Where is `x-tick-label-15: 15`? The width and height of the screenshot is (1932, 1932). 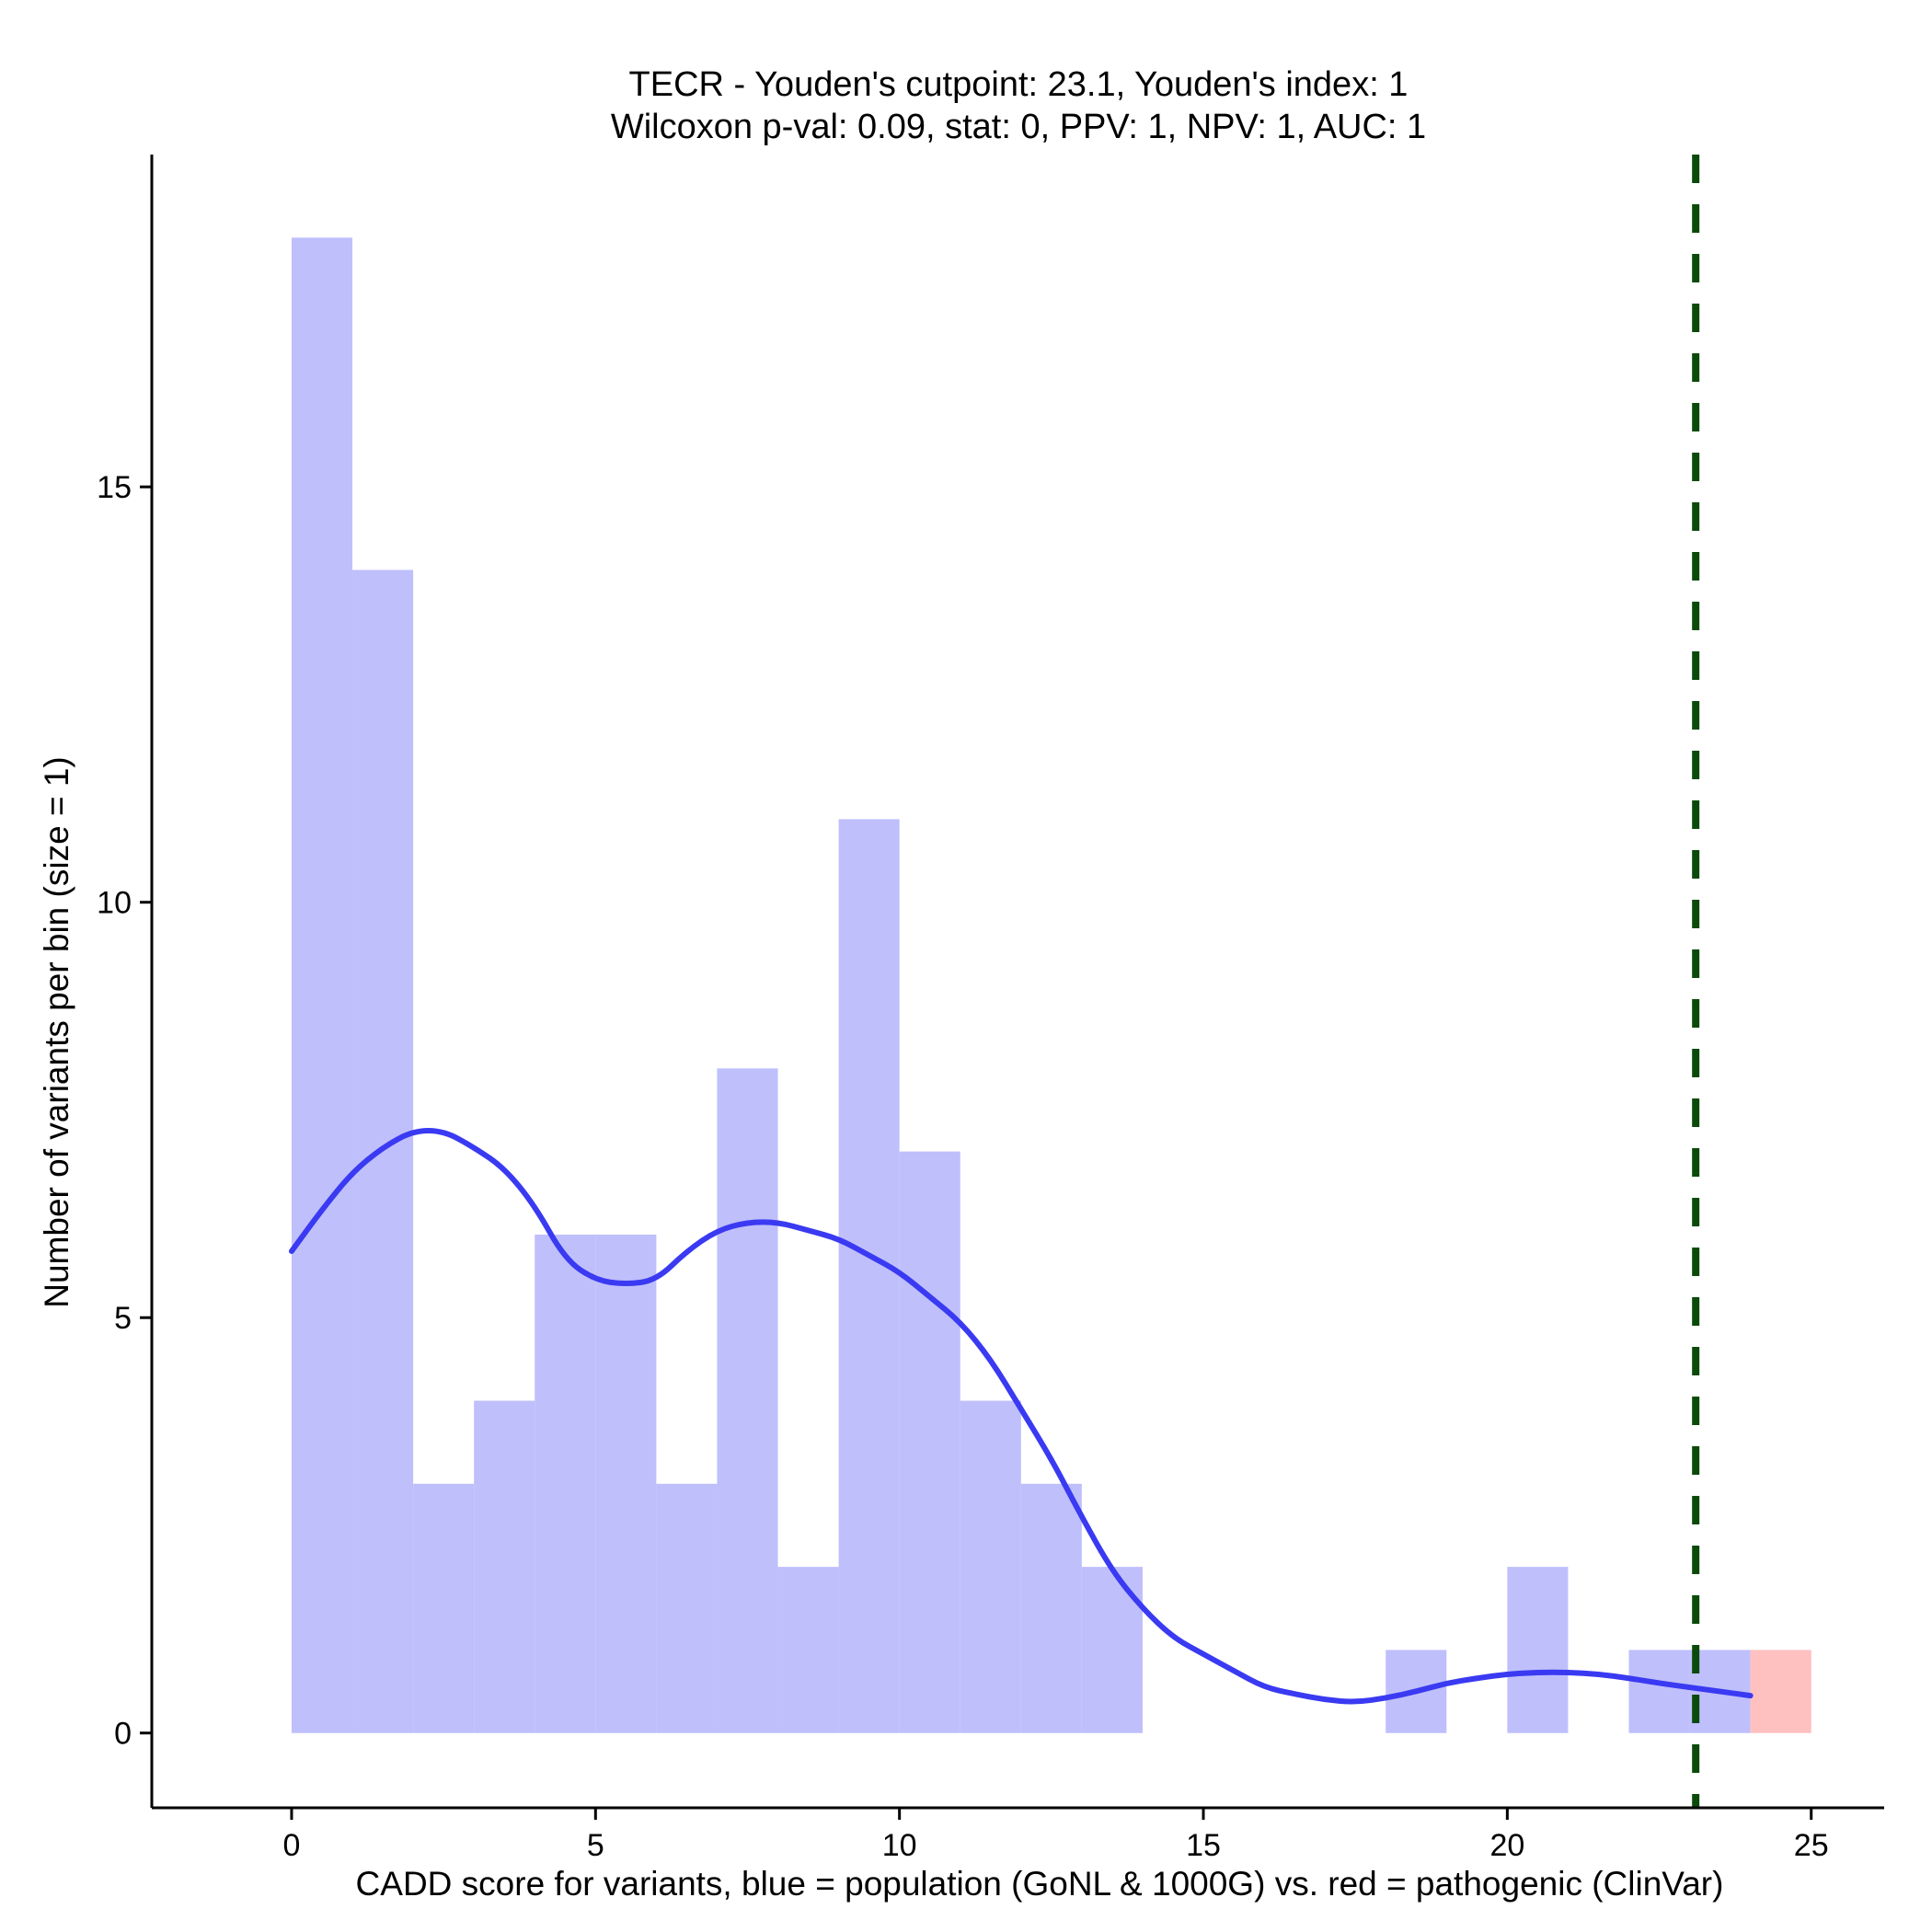
x-tick-label-15: 15 is located at coordinates (1203, 1845).